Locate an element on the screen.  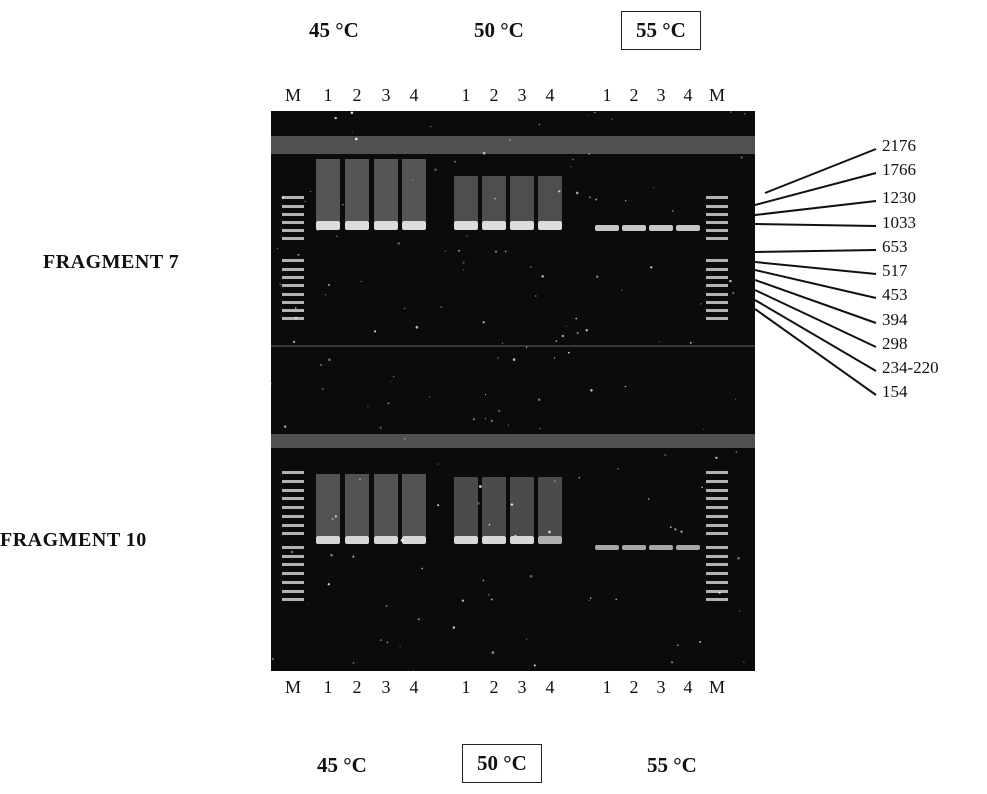
lane-label-top: M is located at coordinates (717, 95).